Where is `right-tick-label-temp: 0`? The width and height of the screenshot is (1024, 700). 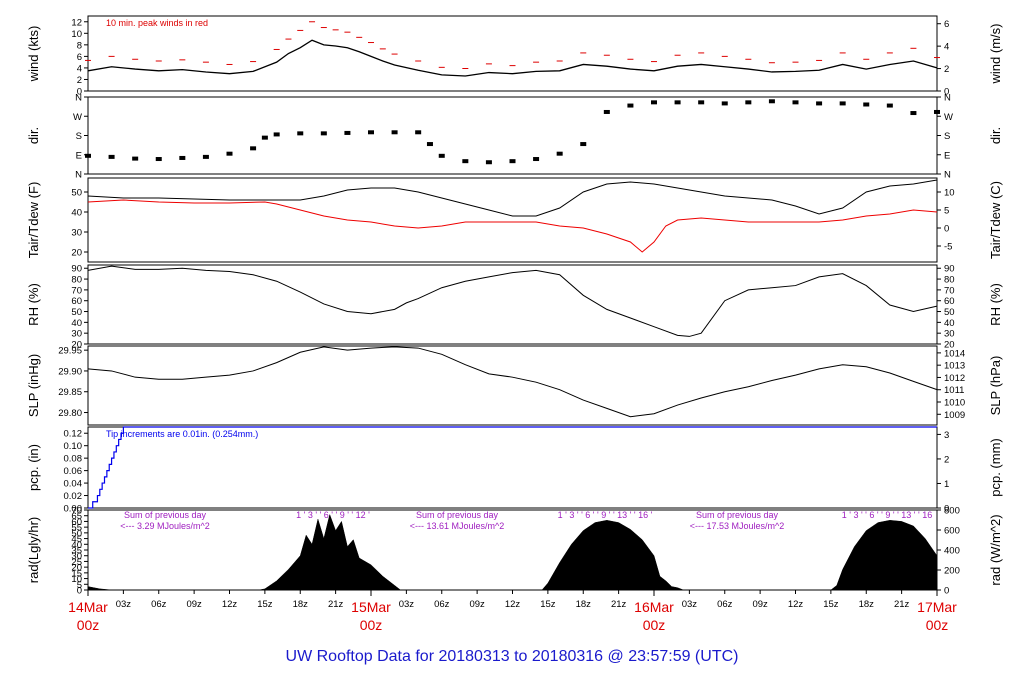 right-tick-label-temp: 0 is located at coordinates (946, 229).